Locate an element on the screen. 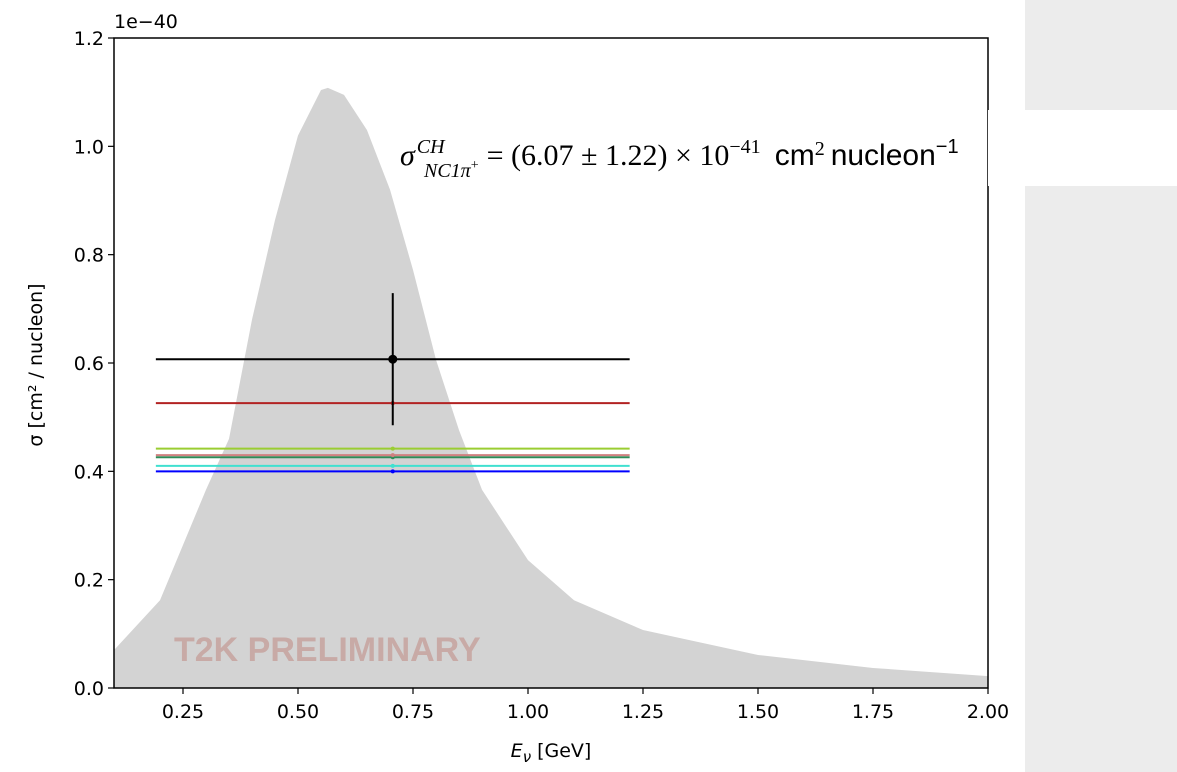  x-tick-label: 1.50 is located at coordinates (758, 712).